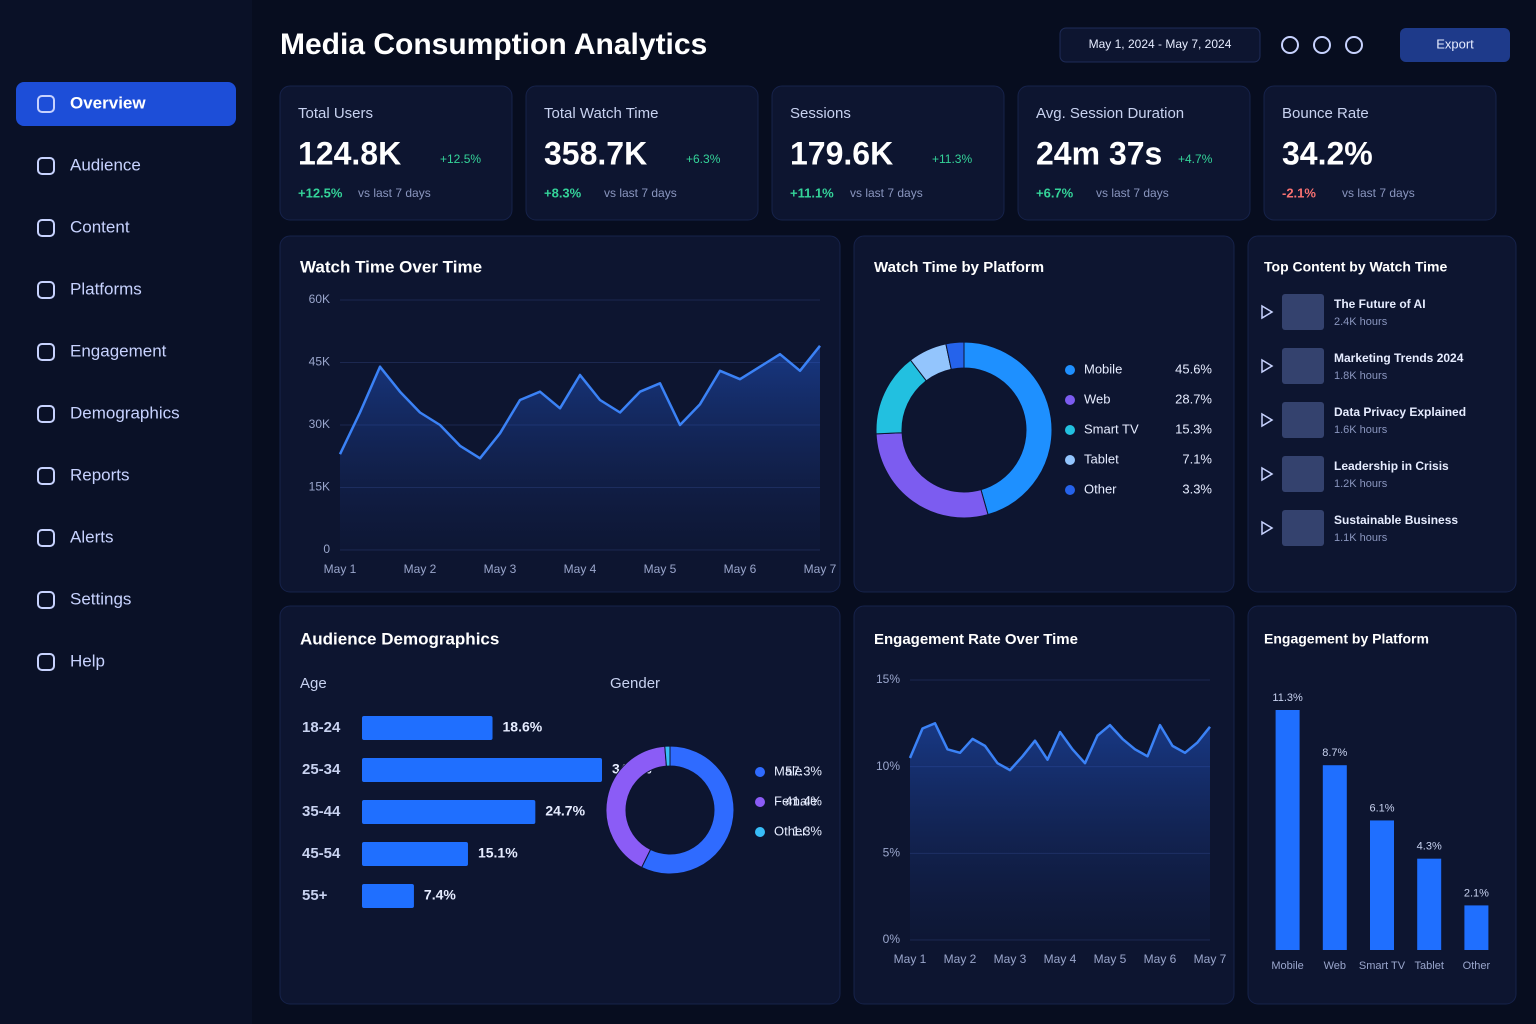 This screenshot has height=1024, width=1536. What do you see at coordinates (1346, 639) in the screenshot?
I see `panel-title: Engagement by Platform` at bounding box center [1346, 639].